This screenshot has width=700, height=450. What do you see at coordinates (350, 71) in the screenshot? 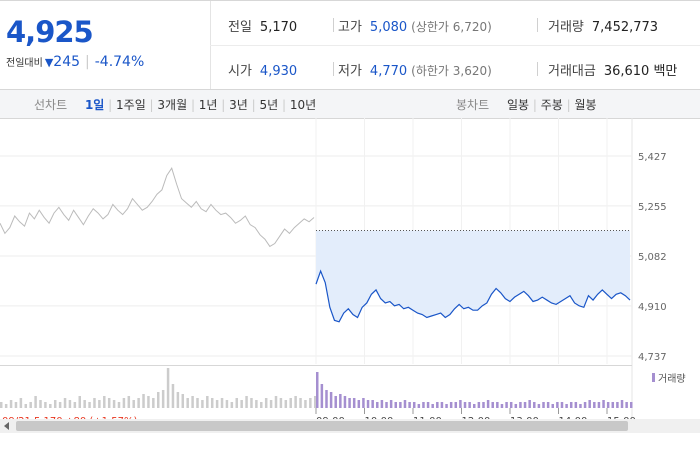
I see `low-label: 저가` at bounding box center [350, 71].